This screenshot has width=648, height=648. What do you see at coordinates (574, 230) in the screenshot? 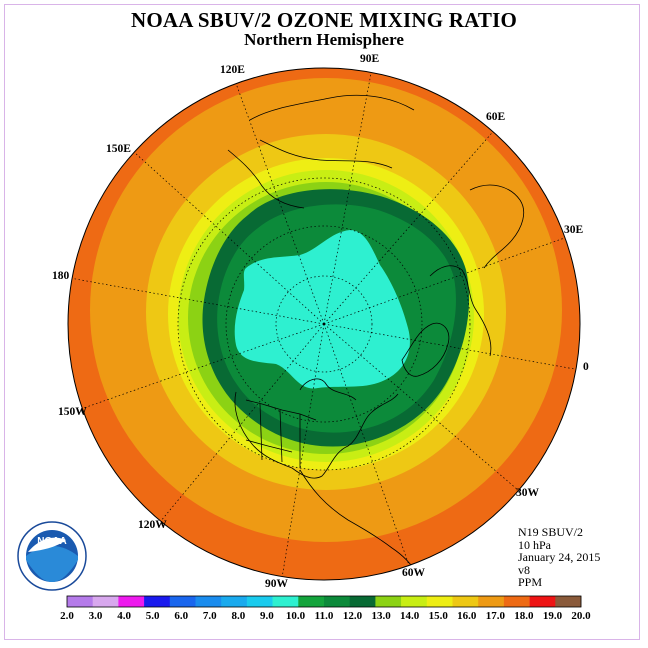
I see `lon-label-30e: 30E` at bounding box center [574, 230].